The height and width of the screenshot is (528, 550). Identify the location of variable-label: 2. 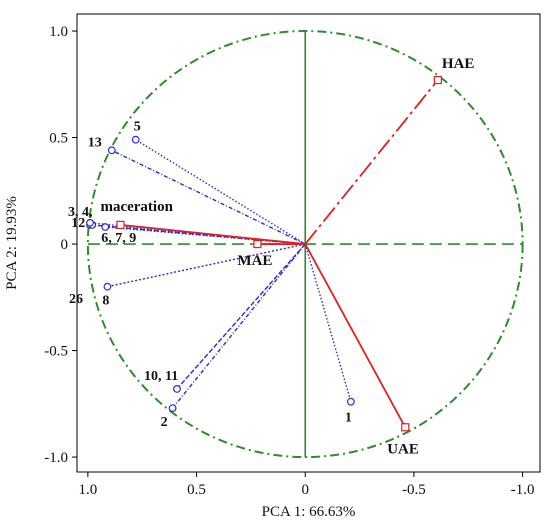
(164, 422).